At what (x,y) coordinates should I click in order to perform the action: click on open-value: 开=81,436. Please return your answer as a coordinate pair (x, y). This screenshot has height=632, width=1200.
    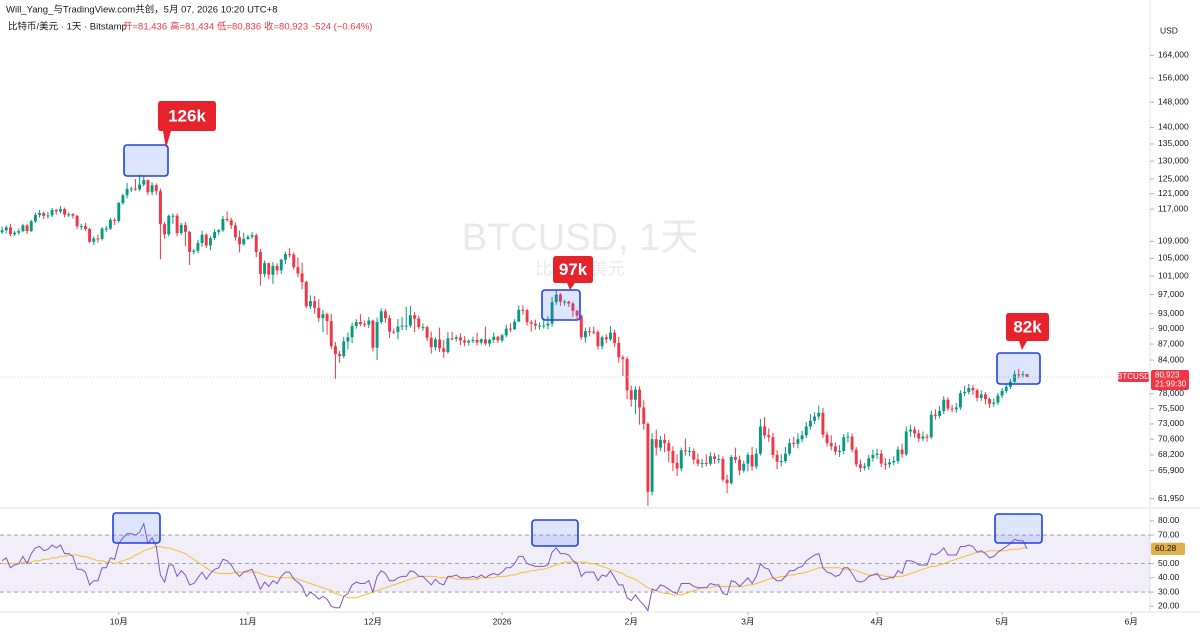
    Looking at the image, I should click on (145, 27).